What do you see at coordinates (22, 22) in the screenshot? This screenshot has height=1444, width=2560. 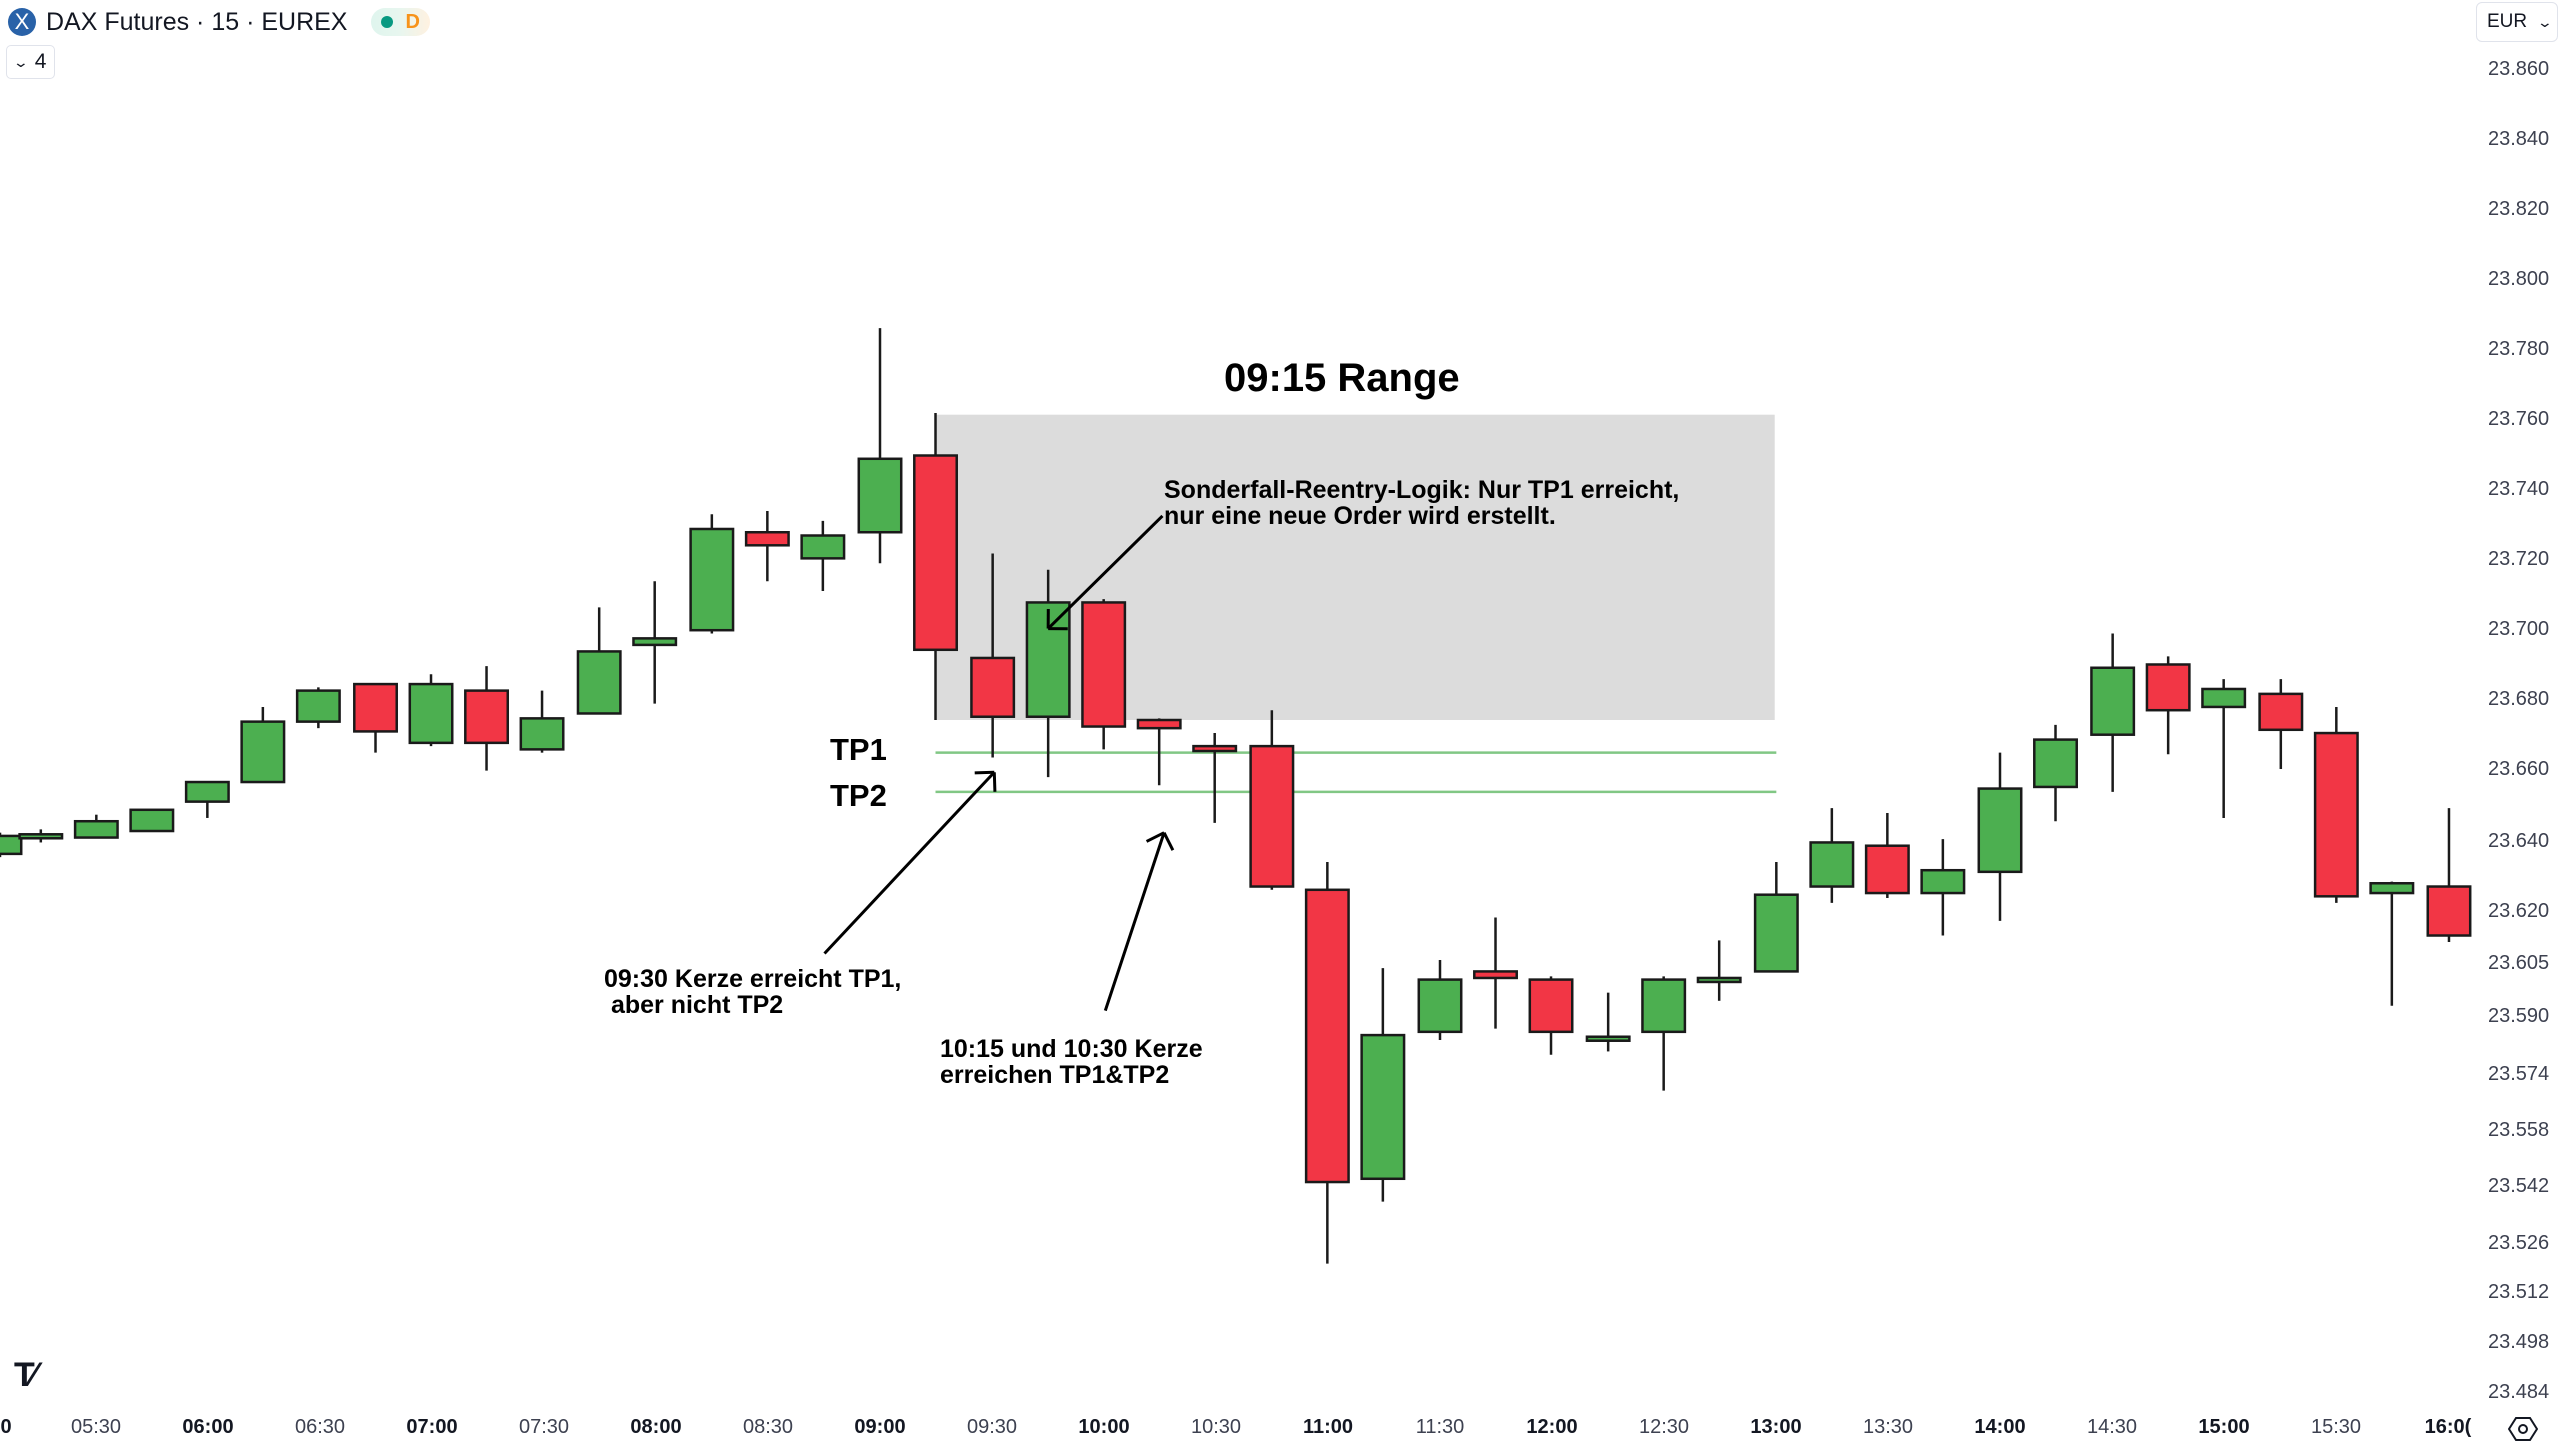 I see `symbol-logo-icon: X` at bounding box center [22, 22].